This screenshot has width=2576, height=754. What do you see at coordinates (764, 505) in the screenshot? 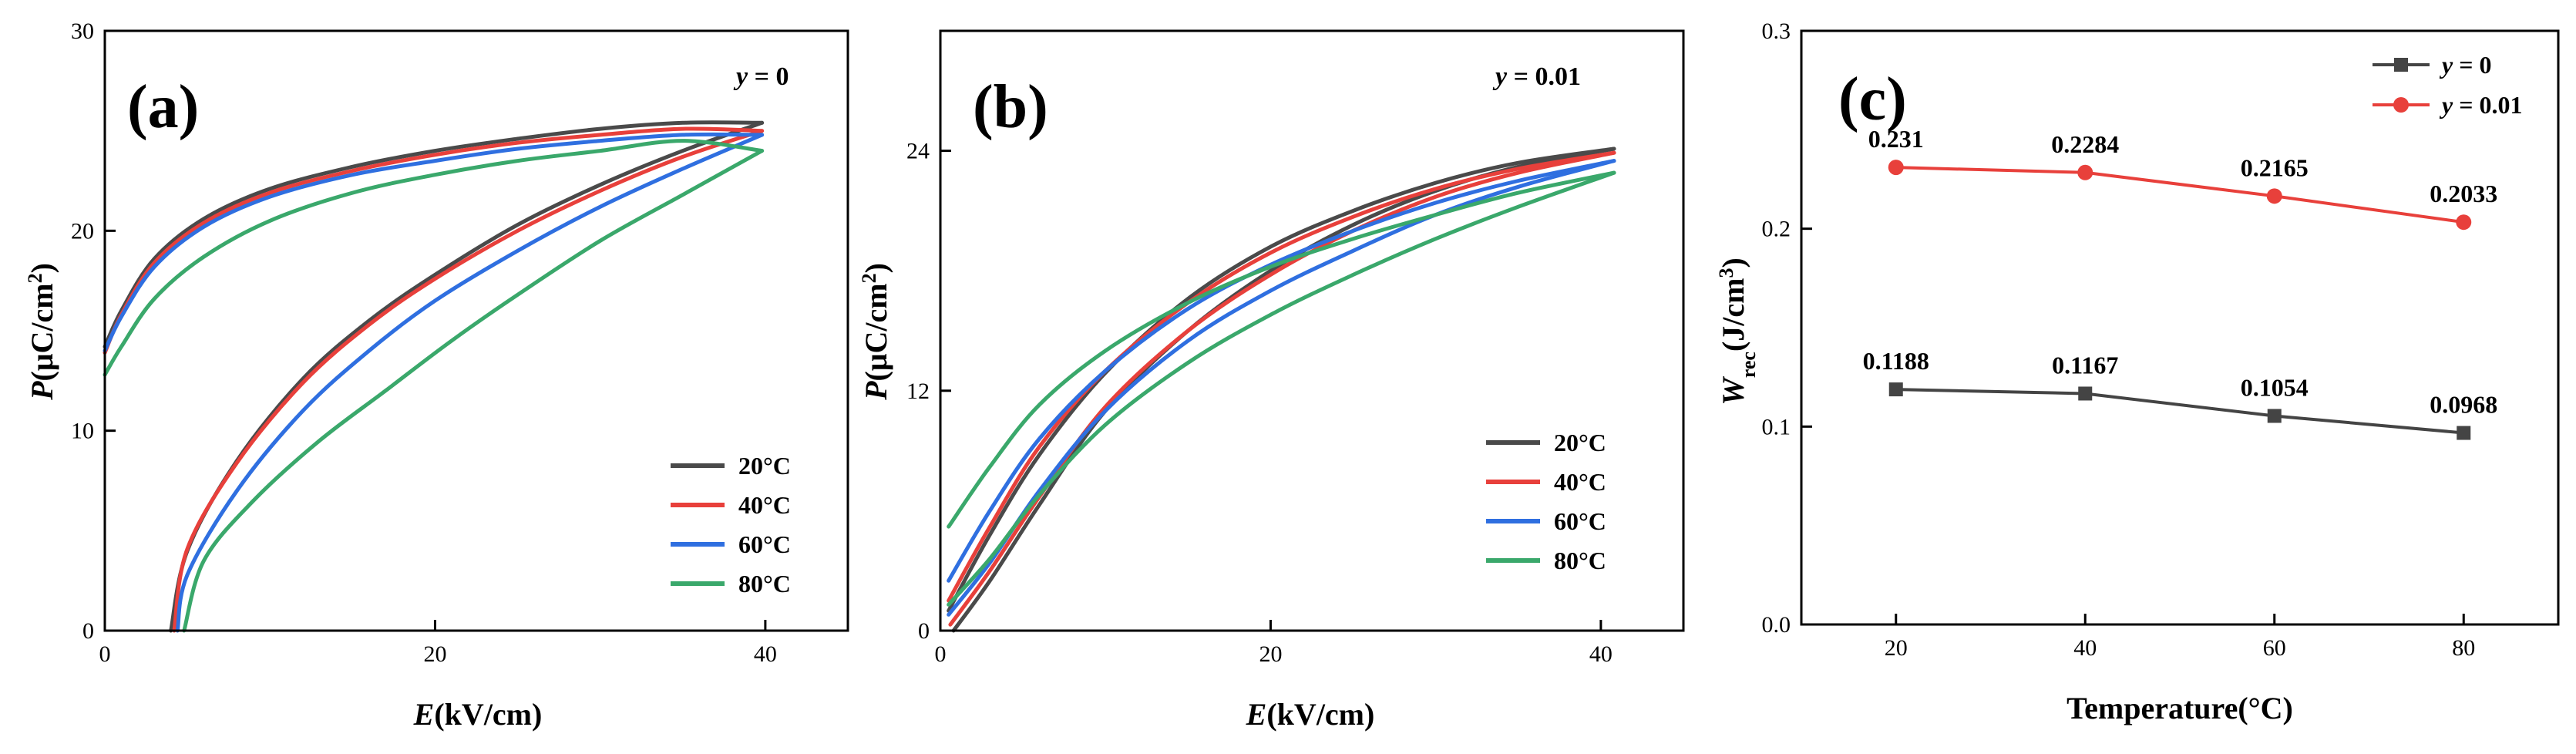
I see `panel-a-legend-label-1: 40°C` at bounding box center [764, 505].